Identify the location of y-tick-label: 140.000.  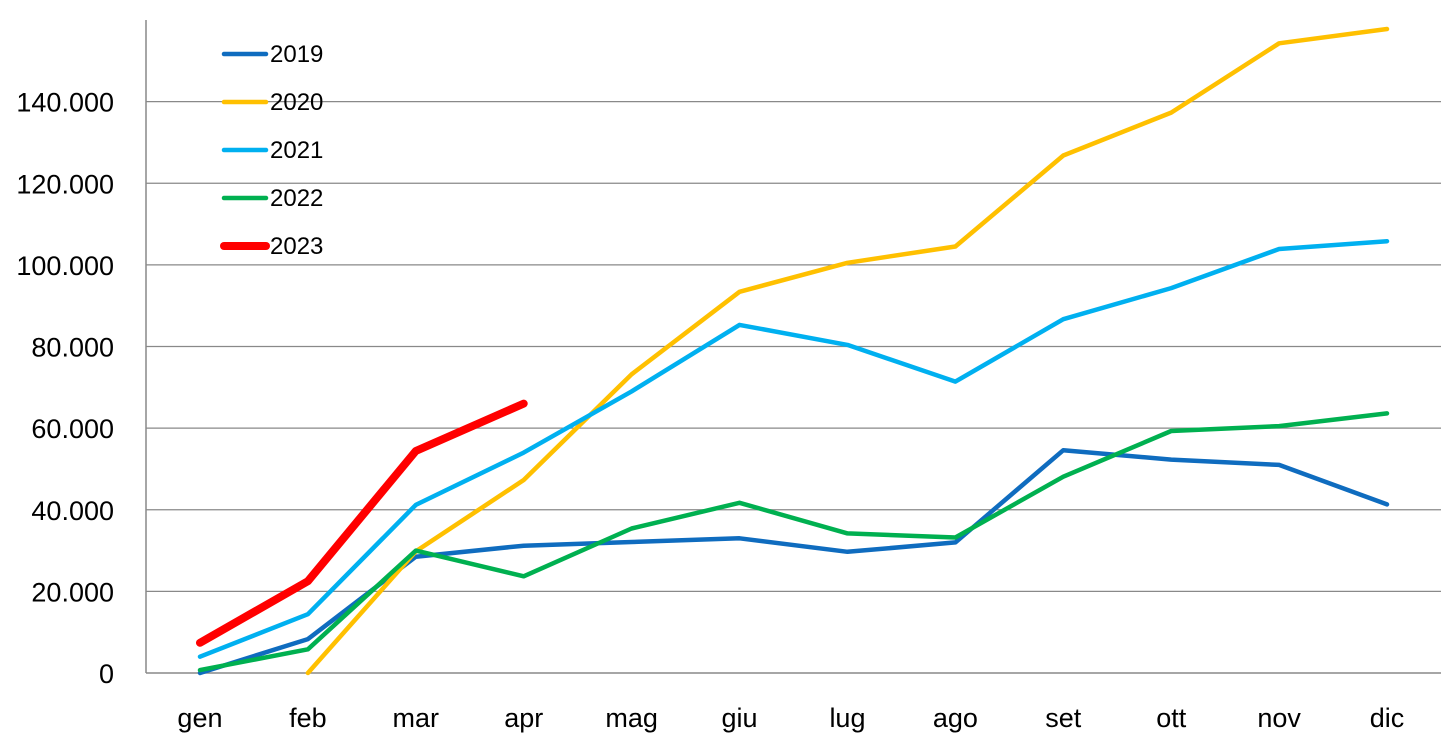
(65, 103).